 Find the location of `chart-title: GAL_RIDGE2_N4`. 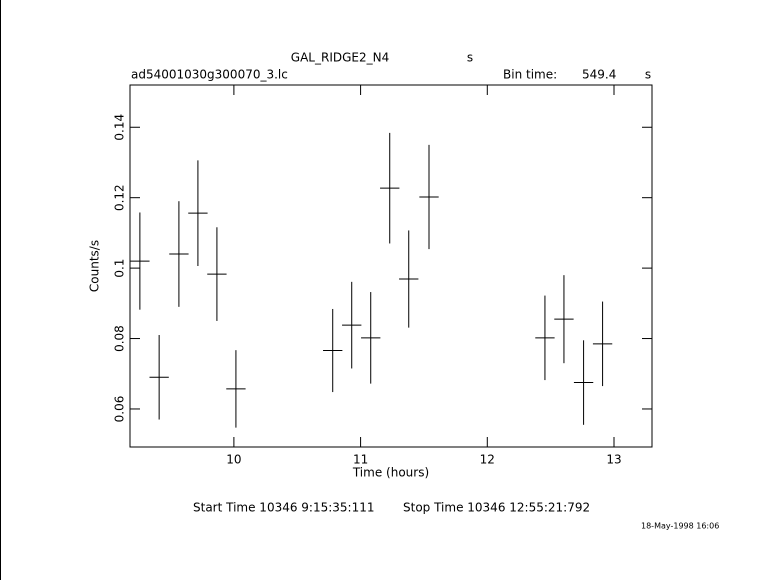

chart-title: GAL_RIDGE2_N4 is located at coordinates (340, 58).